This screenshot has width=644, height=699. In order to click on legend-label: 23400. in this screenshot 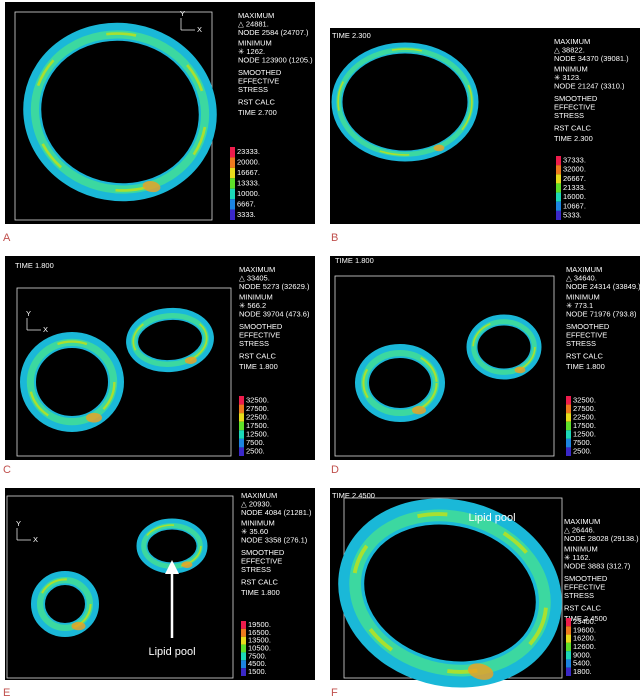, I will do `click(584, 621)`.